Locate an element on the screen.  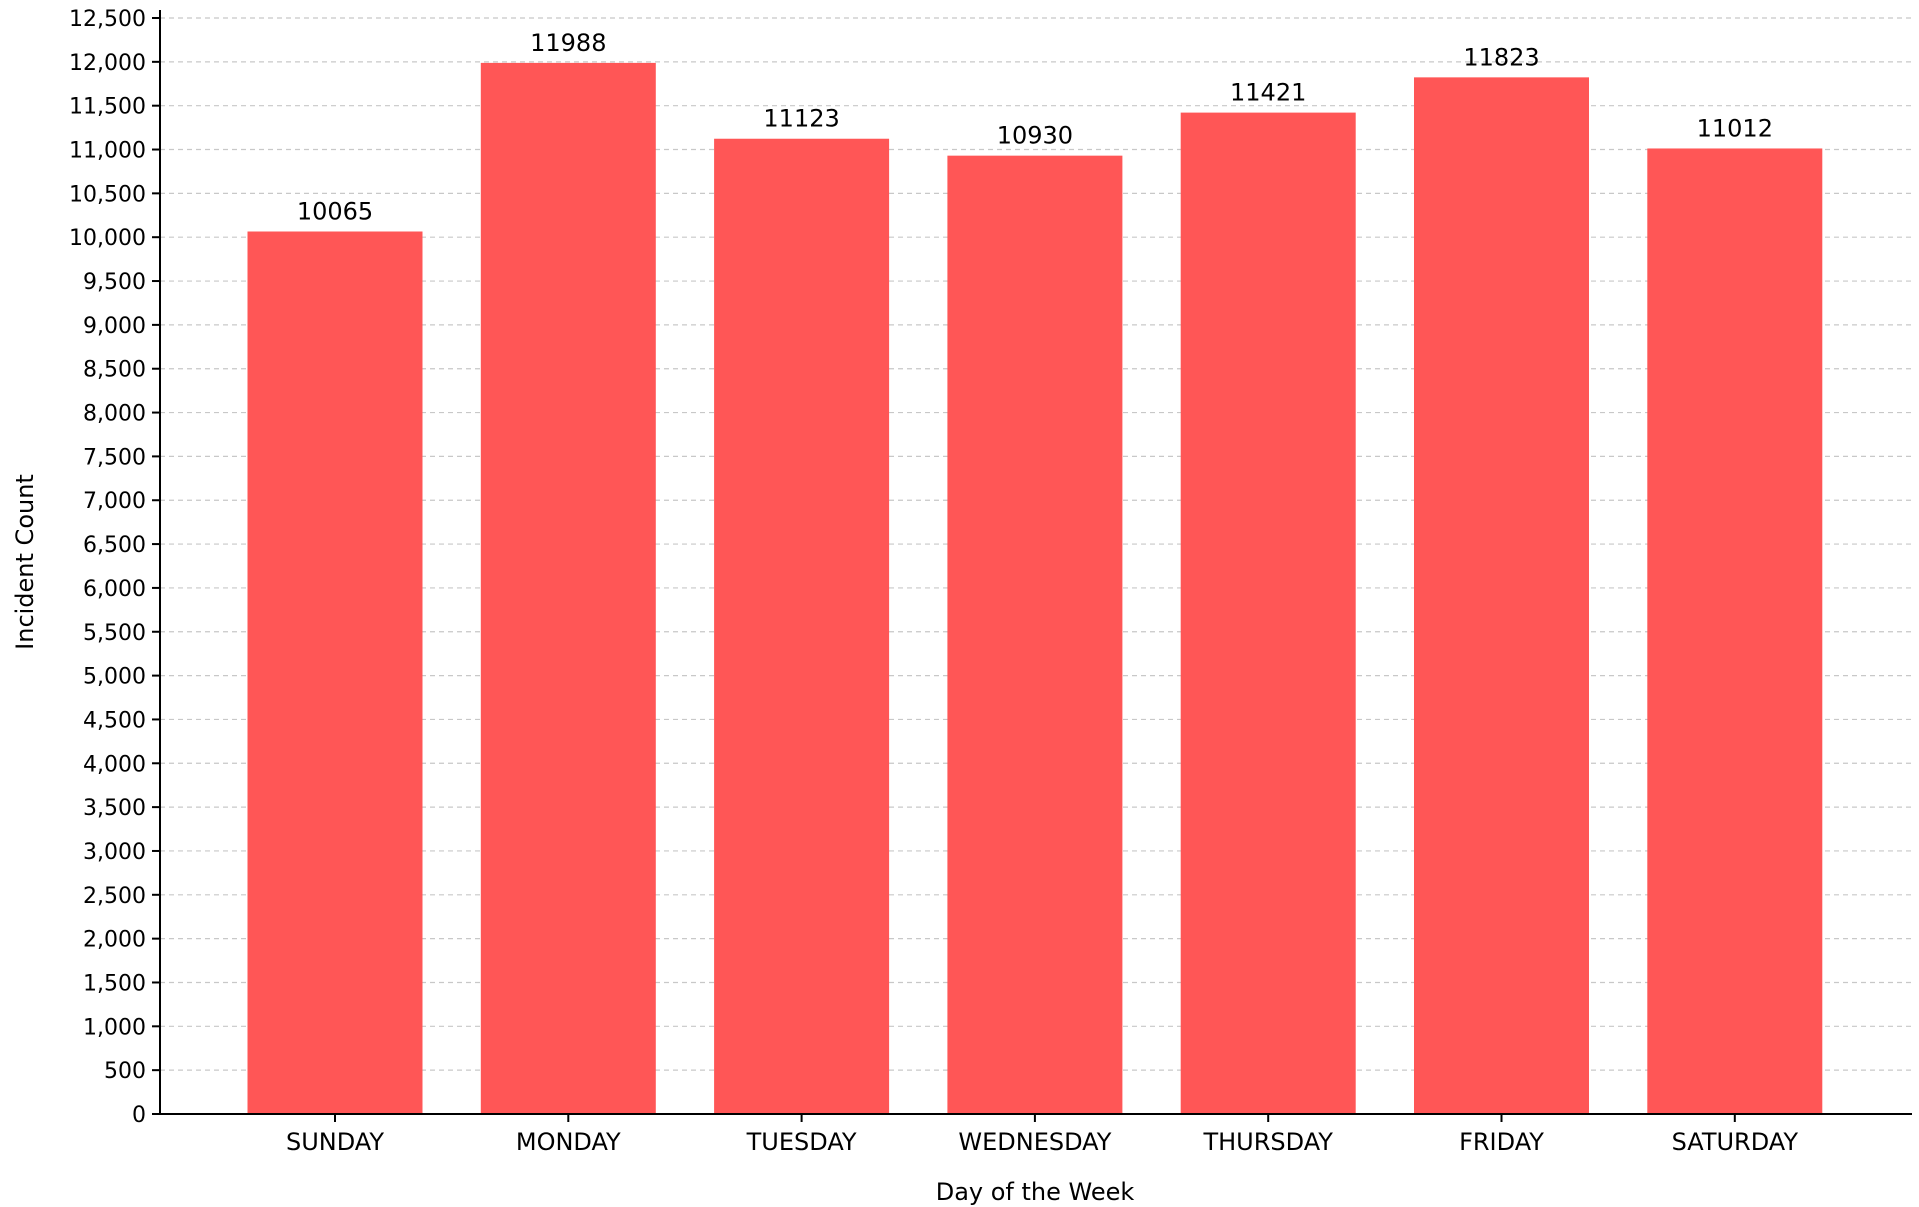
x-tick-label: WEDNESDAY is located at coordinates (1034, 1142).